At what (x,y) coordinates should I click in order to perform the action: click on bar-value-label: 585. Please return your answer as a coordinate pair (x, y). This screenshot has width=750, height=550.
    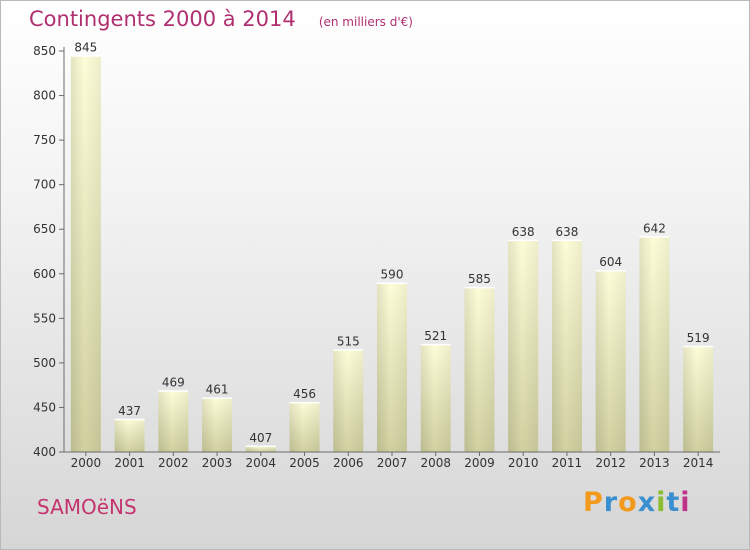
    Looking at the image, I should click on (479, 279).